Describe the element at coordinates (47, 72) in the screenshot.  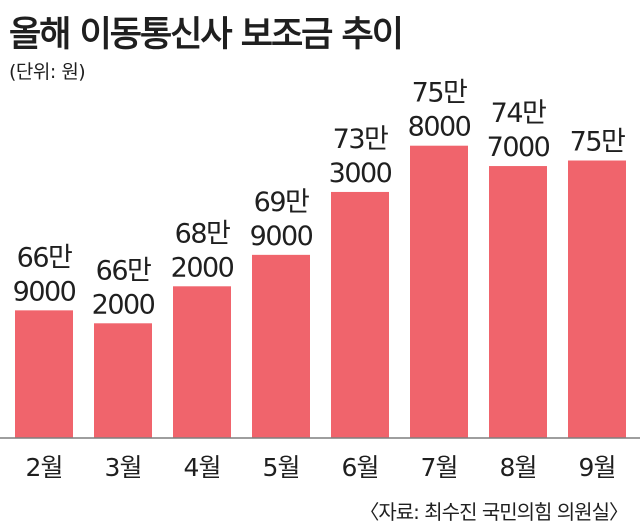
I see `unit-label: (단위: 원)` at that location.